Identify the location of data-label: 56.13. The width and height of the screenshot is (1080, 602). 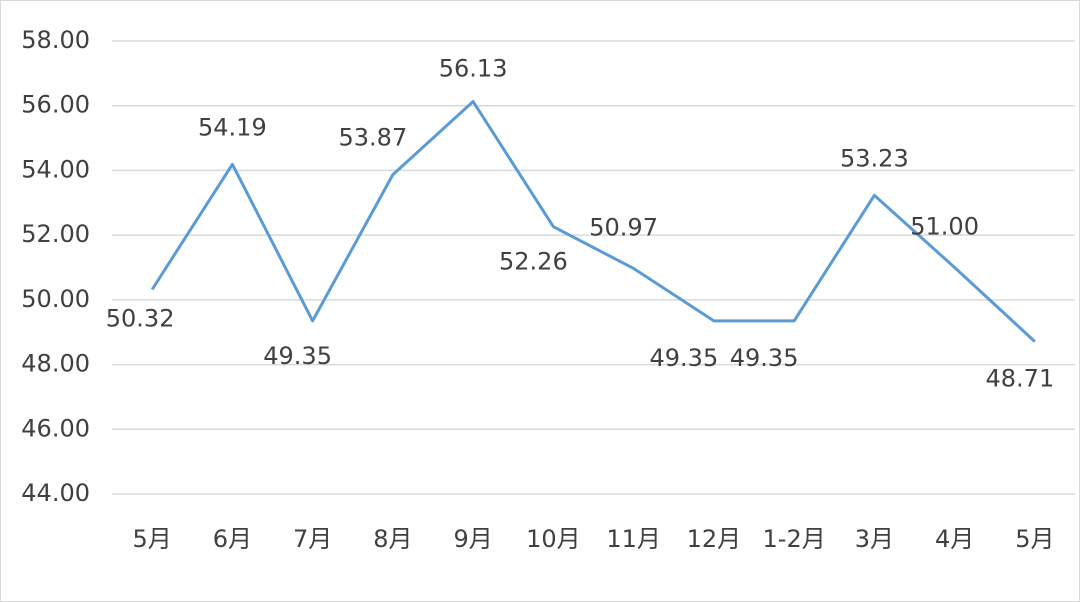
(473, 69).